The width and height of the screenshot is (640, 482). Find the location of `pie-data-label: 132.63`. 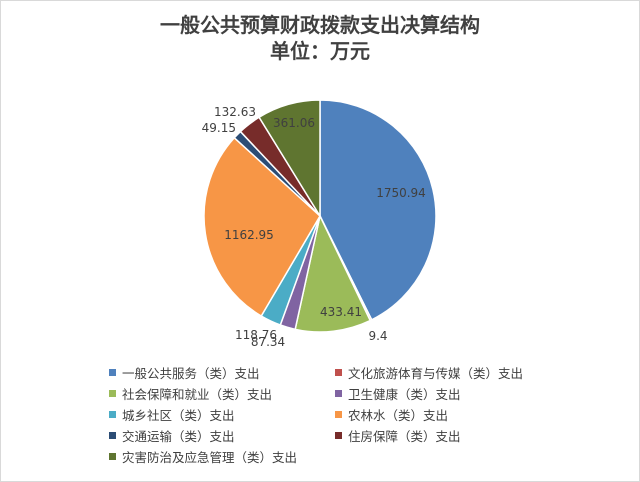

pie-data-label: 132.63 is located at coordinates (235, 112).